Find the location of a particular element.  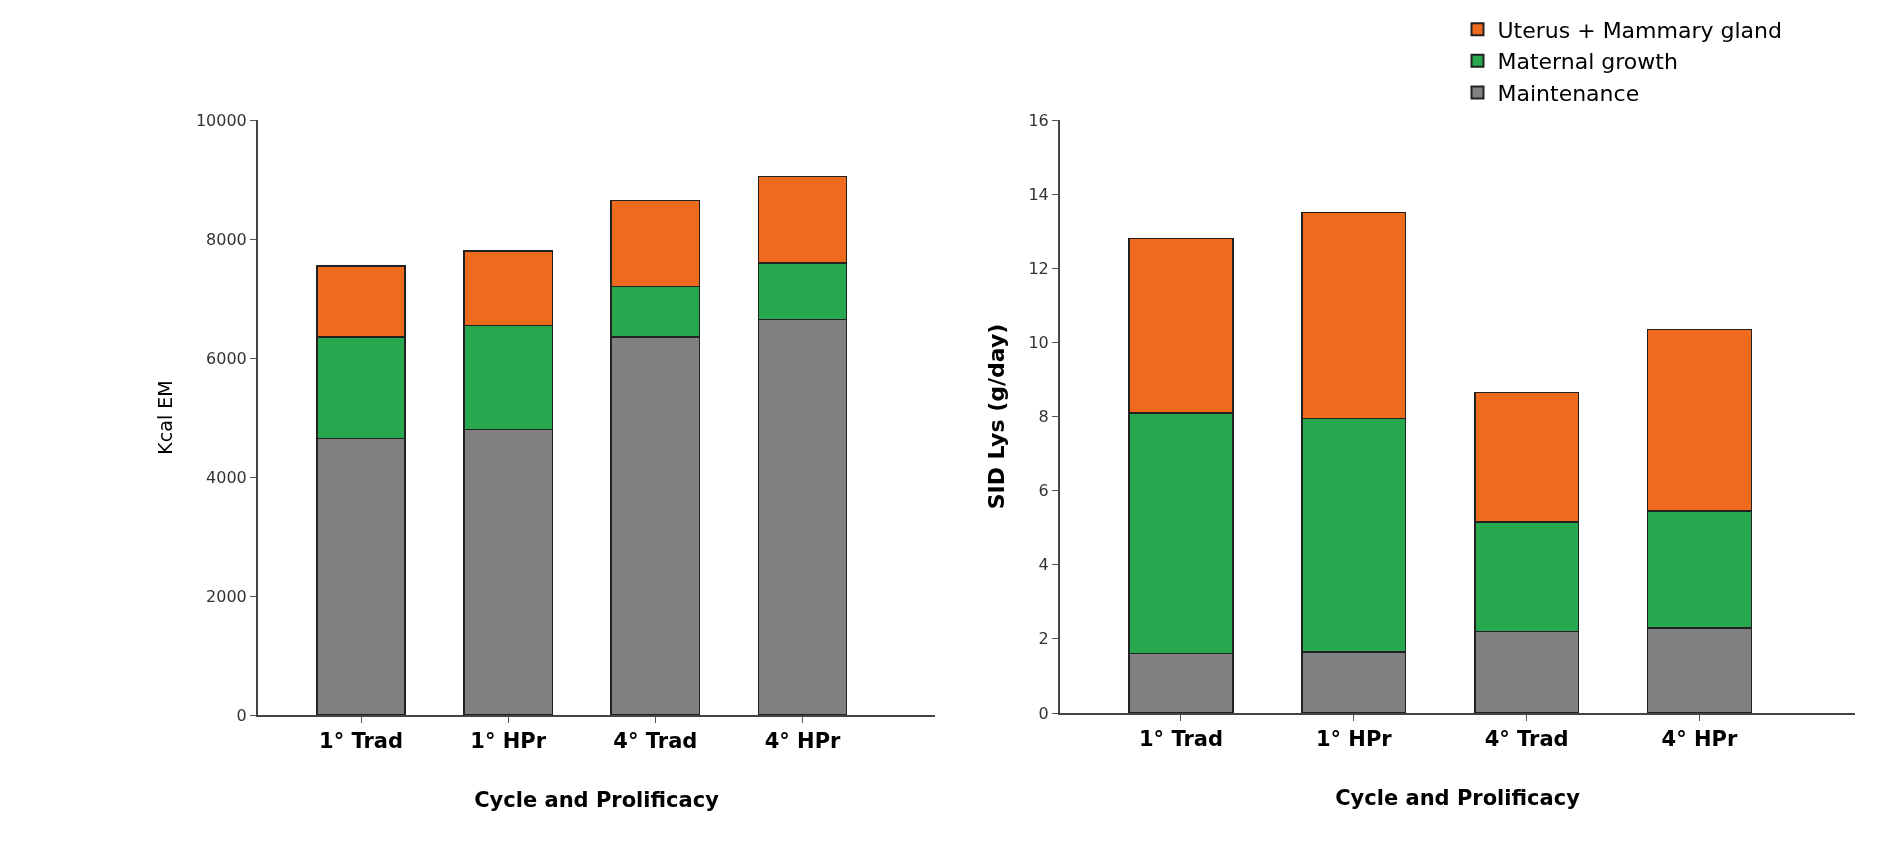

legend-label: Maternal growth is located at coordinates (1587, 62).